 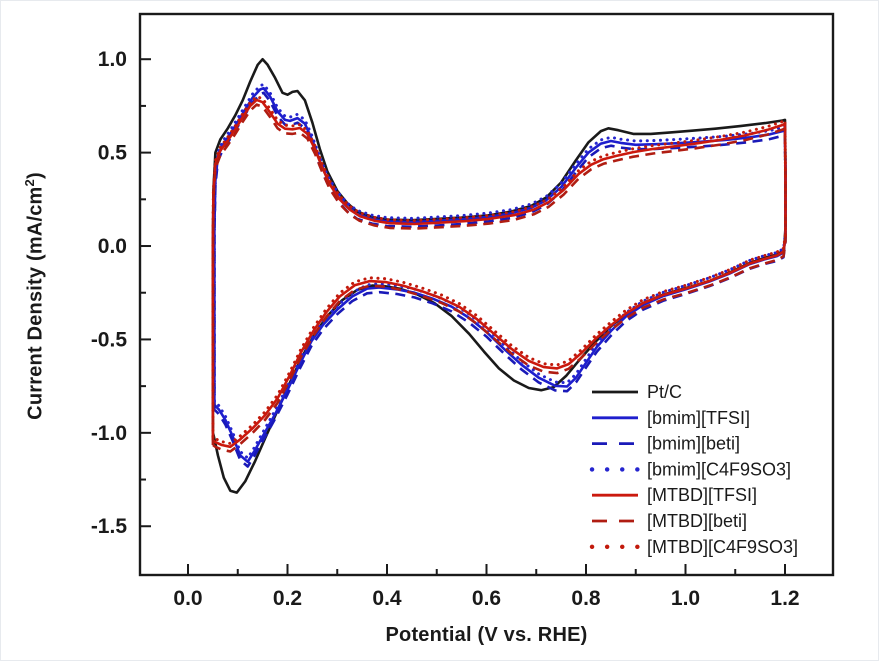 I want to click on x-tick-label: 0.6, so click(x=486, y=598).